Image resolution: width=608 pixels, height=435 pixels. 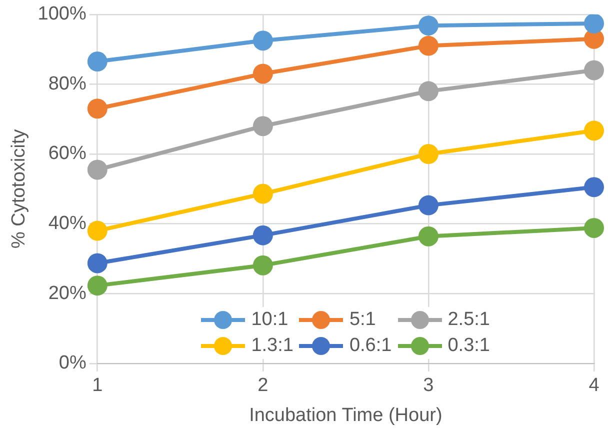 I want to click on y-tick-label: 40%, so click(x=67, y=223).